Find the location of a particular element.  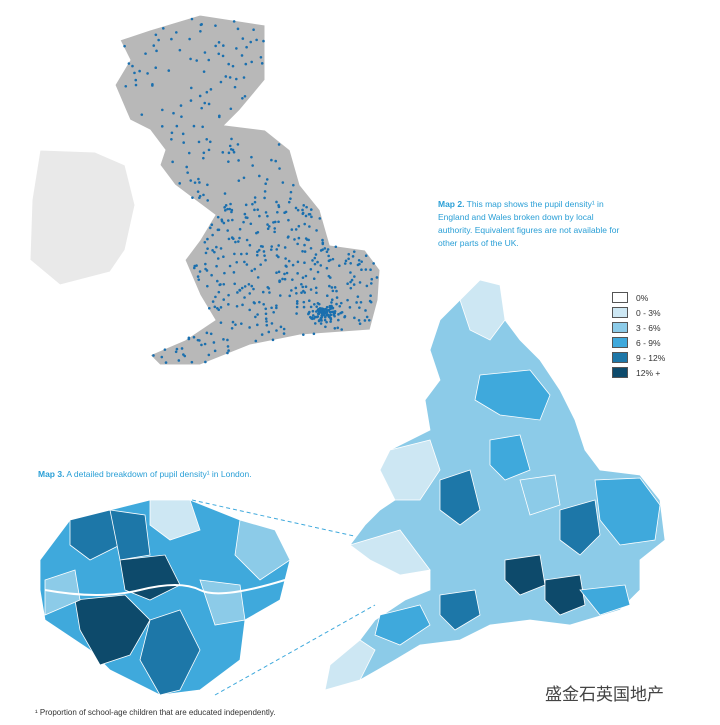

legend-item: 6 - 9% is located at coordinates (638, 342).